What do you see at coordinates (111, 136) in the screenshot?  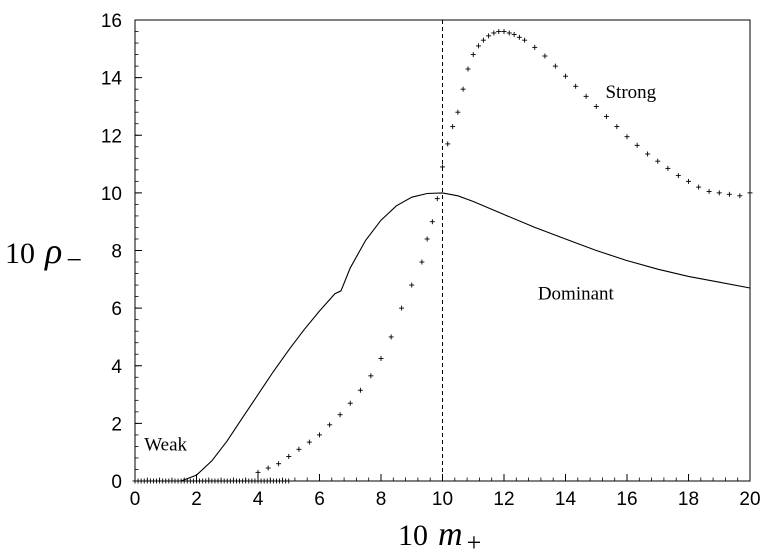 I see `y-tick-label: 12` at bounding box center [111, 136].